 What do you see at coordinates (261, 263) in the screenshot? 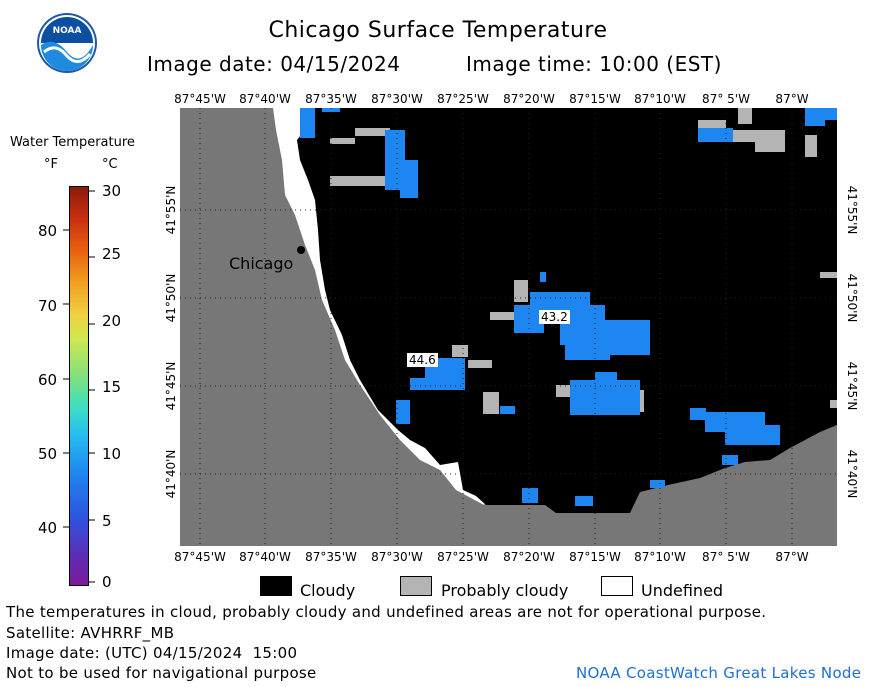
I see `city-label: Chicago` at bounding box center [261, 263].